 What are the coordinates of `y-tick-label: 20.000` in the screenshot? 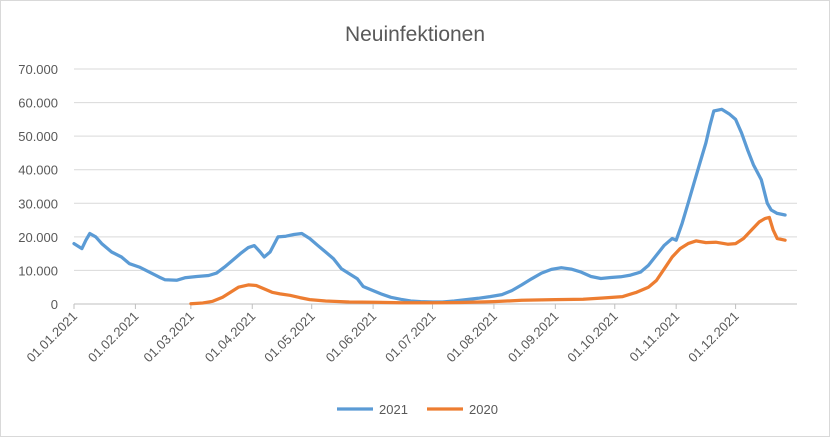 It's located at (38, 237).